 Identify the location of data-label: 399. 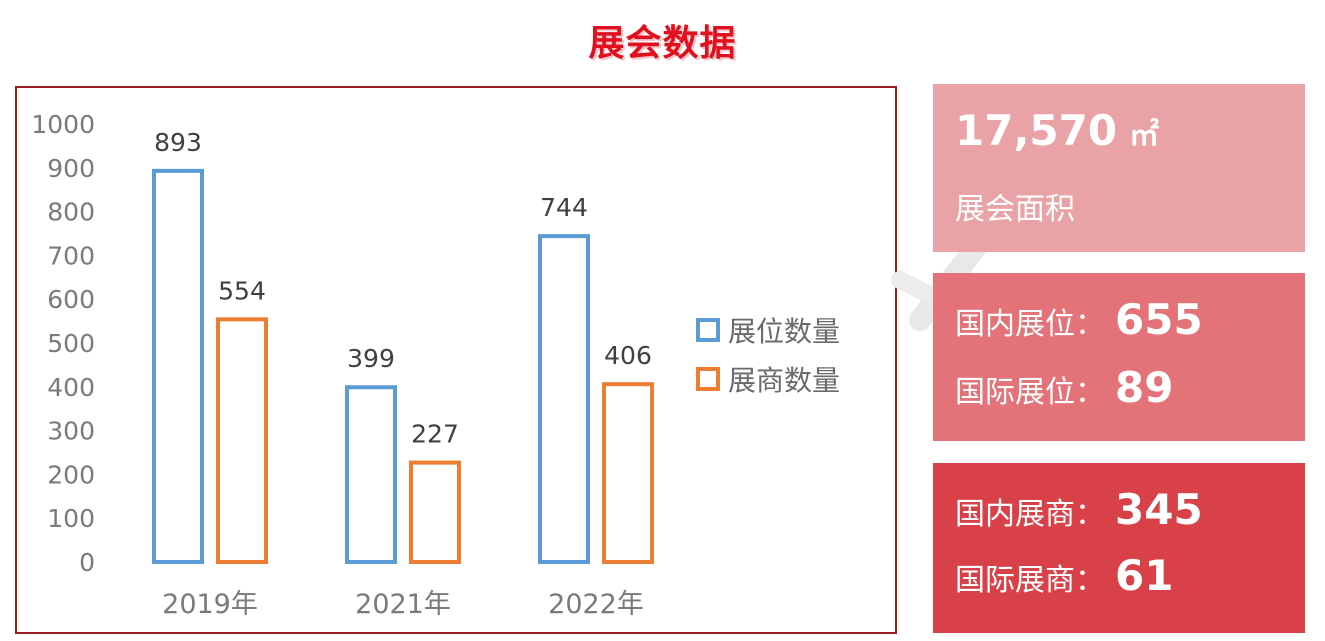
(371, 358).